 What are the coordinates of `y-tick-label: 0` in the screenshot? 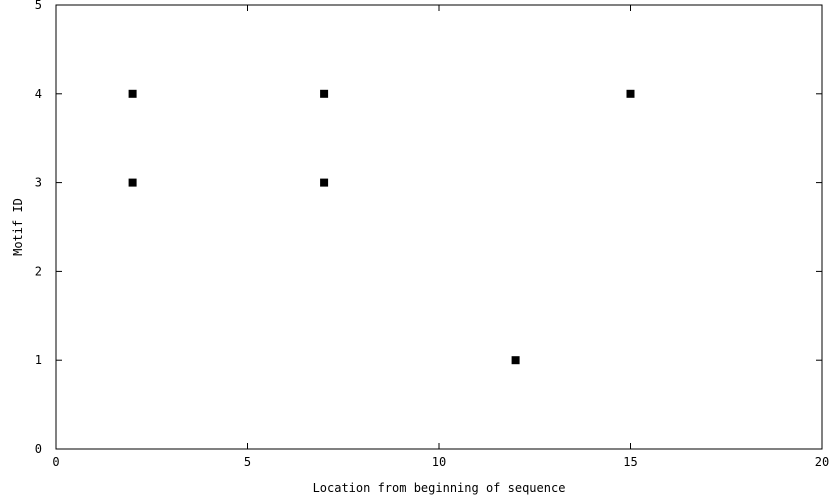 It's located at (38, 449).